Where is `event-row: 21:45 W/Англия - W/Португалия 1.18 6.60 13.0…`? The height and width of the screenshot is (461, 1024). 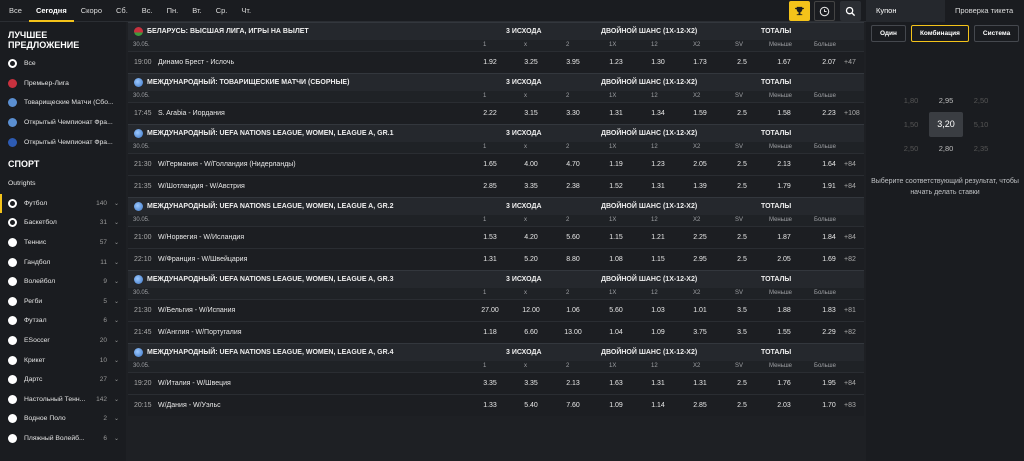 event-row: 21:45 W/Англия - W/Португалия 1.18 6.60 13.0… is located at coordinates (496, 332).